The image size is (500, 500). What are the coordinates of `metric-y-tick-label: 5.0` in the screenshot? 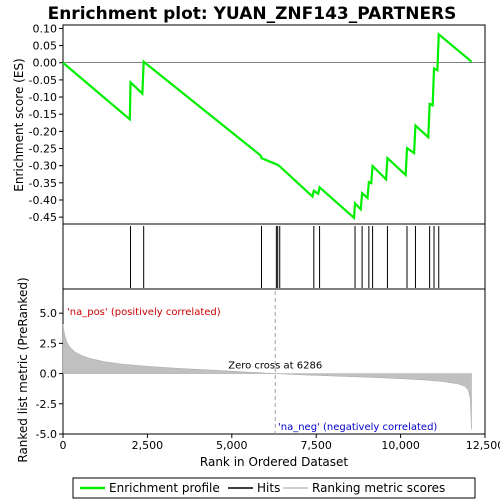 It's located at (49, 313).